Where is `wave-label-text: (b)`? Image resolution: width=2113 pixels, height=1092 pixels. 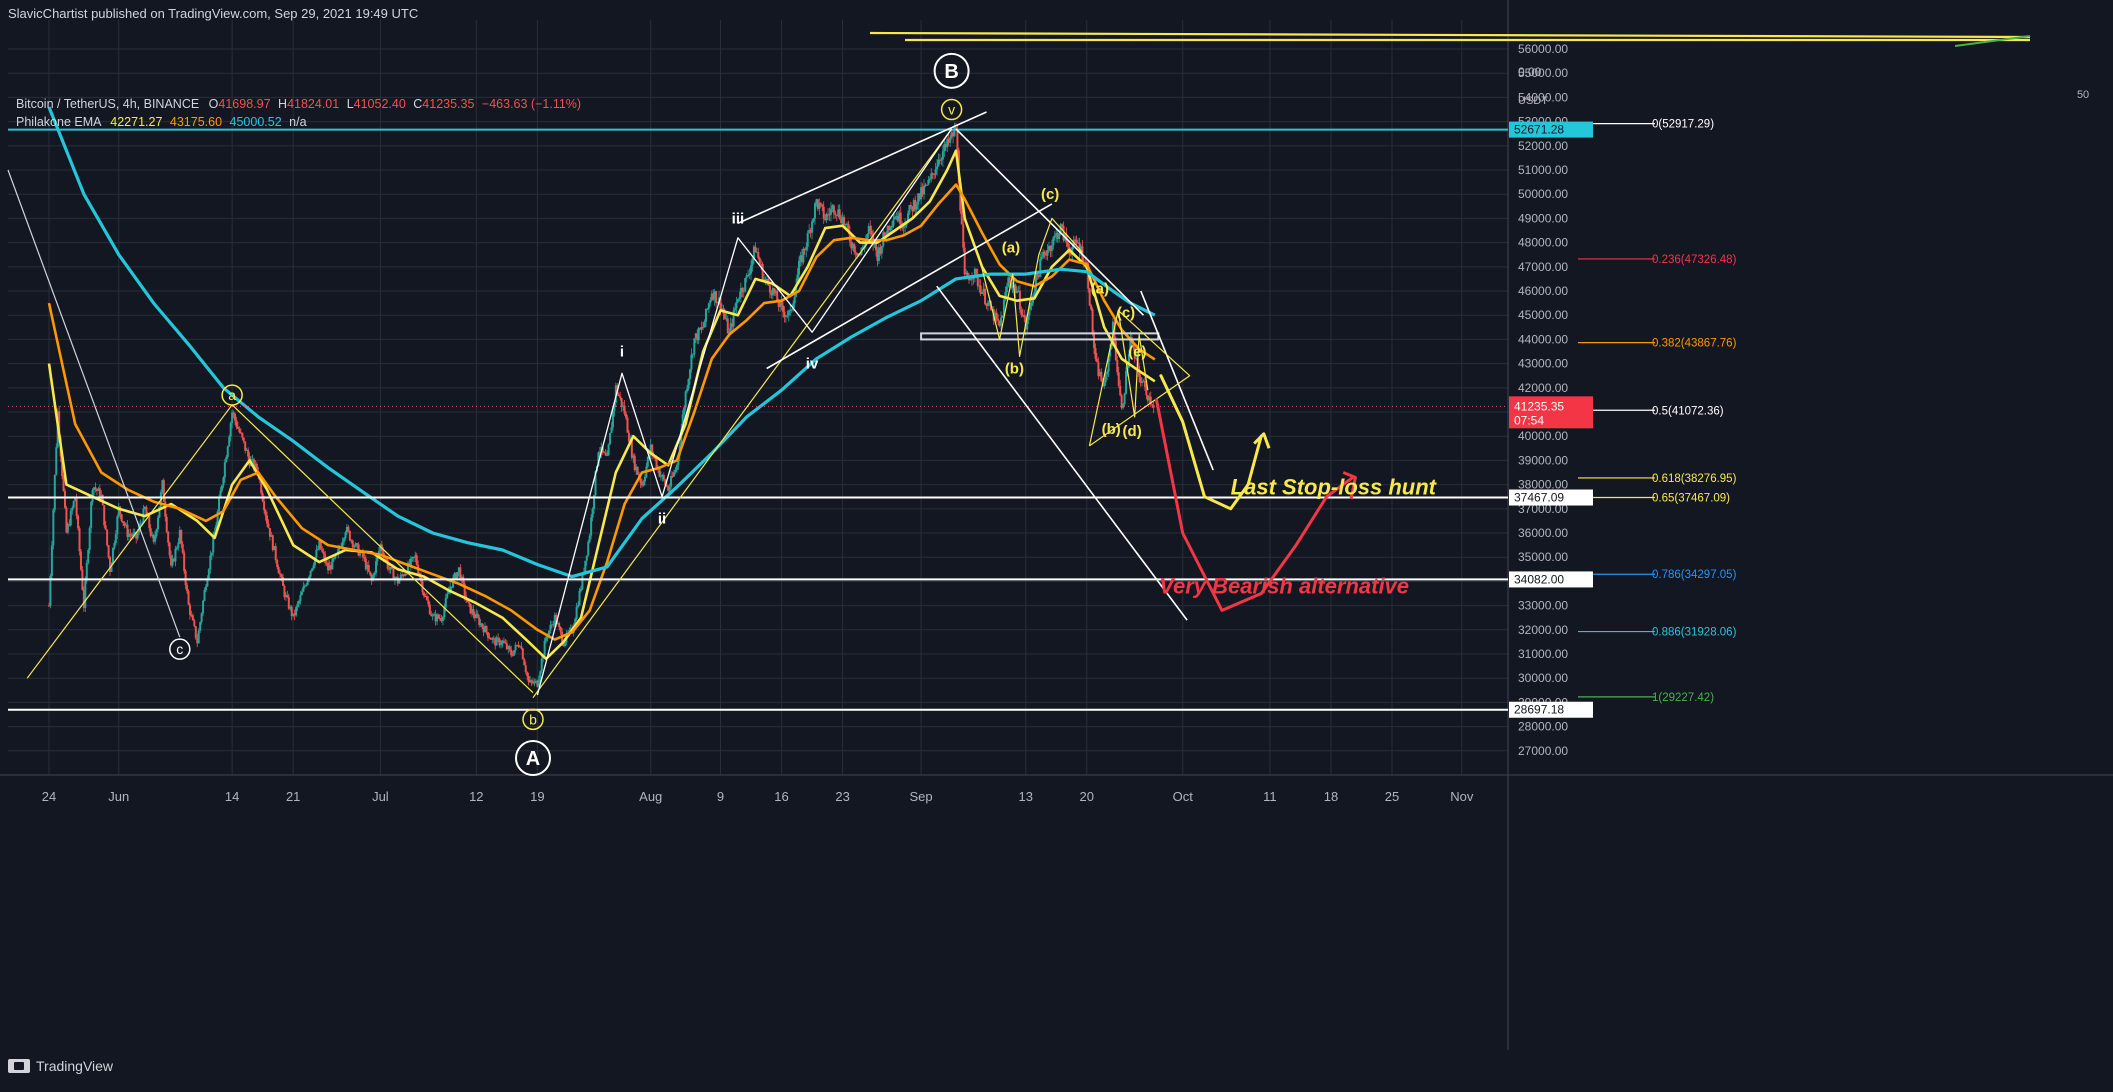 wave-label-text: (b) is located at coordinates (1014, 368).